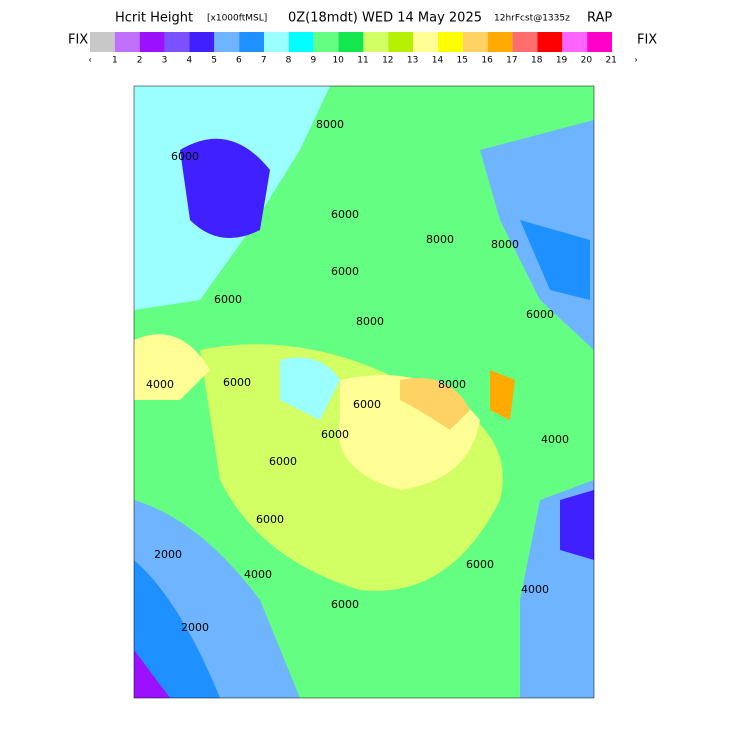  I want to click on colorbar-label: 10, so click(338, 61).